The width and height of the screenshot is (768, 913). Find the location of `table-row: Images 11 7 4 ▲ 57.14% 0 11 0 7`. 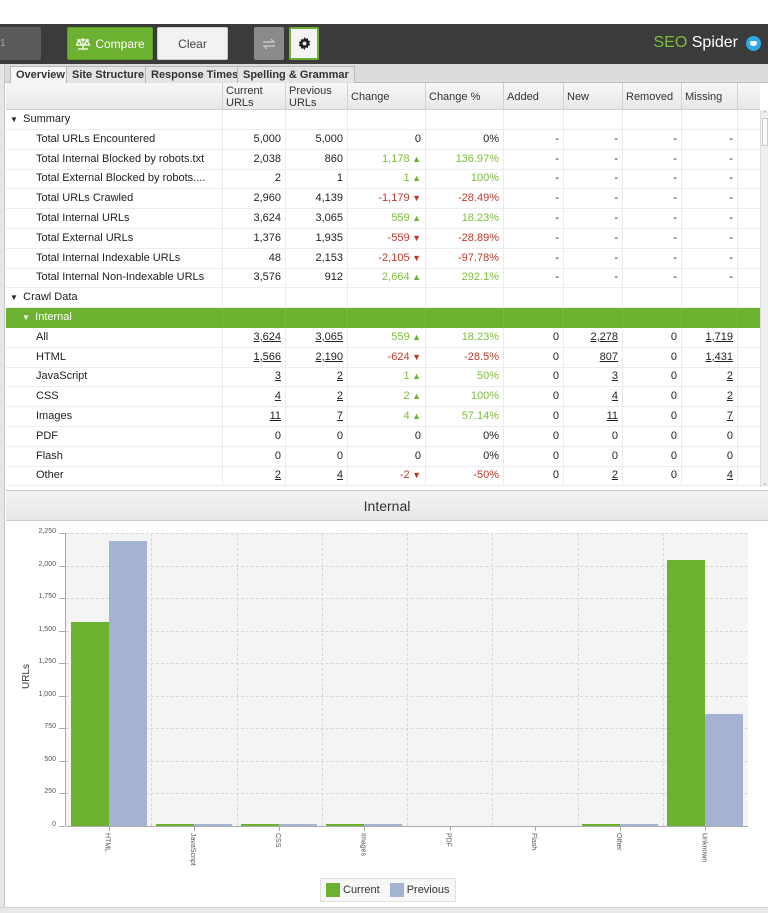

table-row: Images 11 7 4 ▲ 57.14% 0 11 0 7 is located at coordinates (383, 417).